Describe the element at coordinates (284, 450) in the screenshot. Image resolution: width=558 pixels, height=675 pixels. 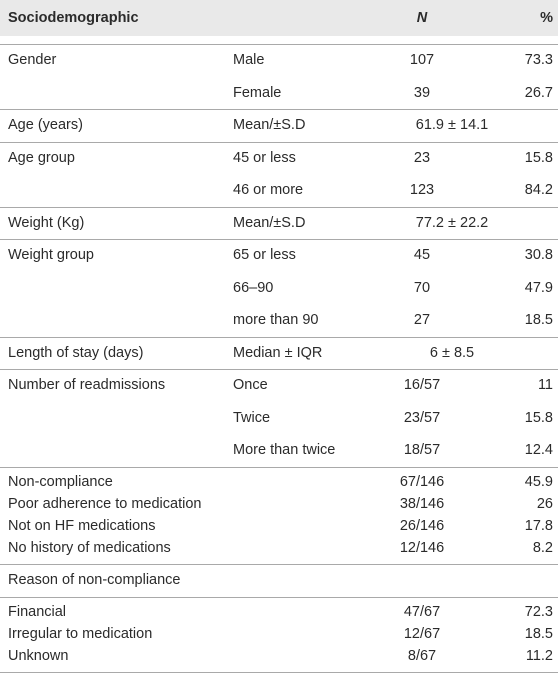
I see `row-item: More than twice` at that location.